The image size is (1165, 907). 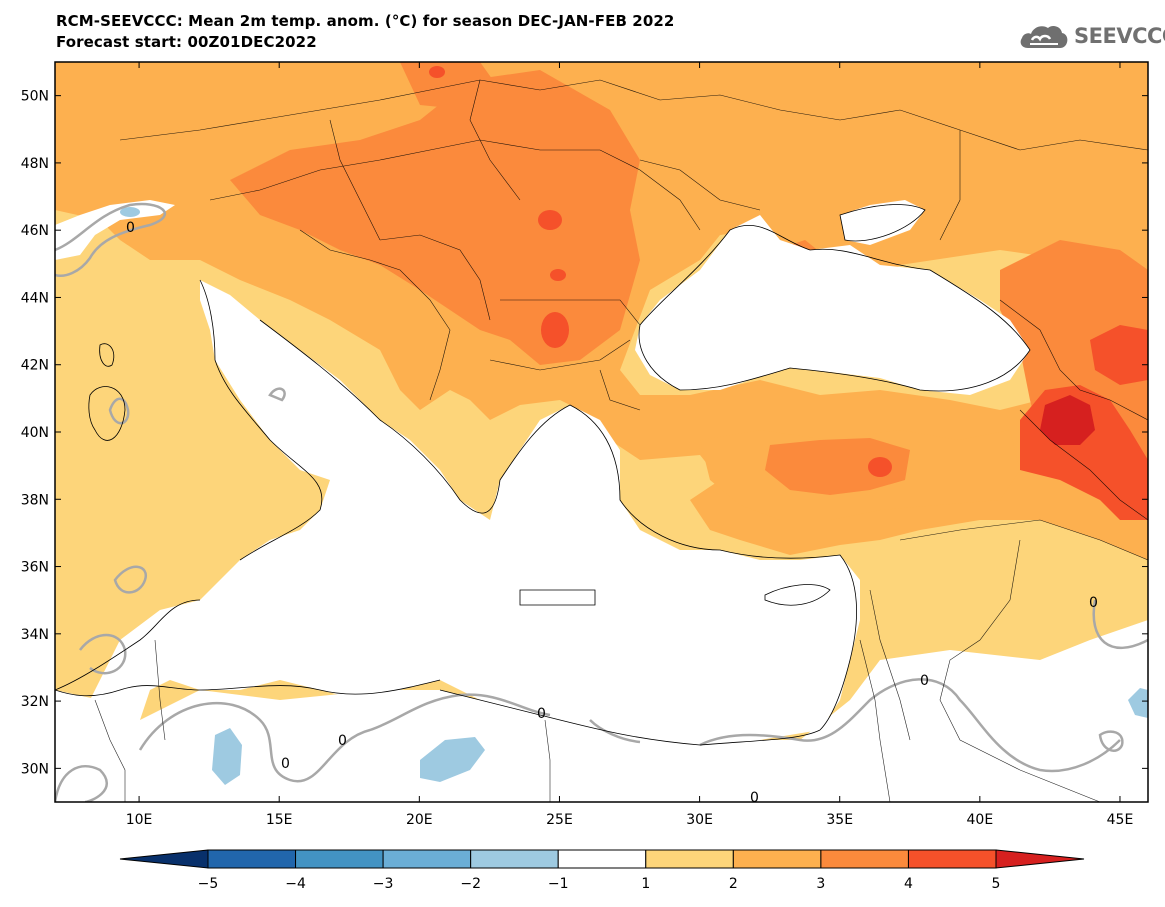 What do you see at coordinates (35, 97) in the screenshot?
I see `lat-tick-label: 50N` at bounding box center [35, 97].